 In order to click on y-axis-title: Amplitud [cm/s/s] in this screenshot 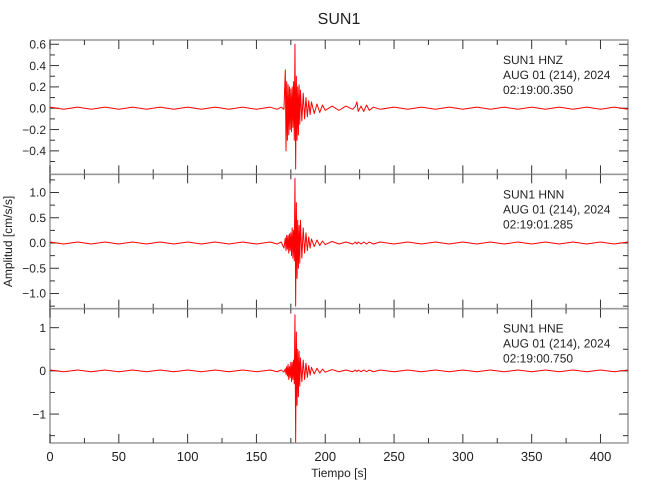, I will do `click(8, 242)`.